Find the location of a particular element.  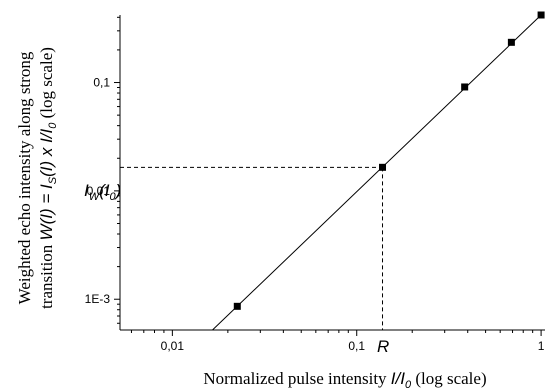

annotation-r: R is located at coordinates (383, 346).